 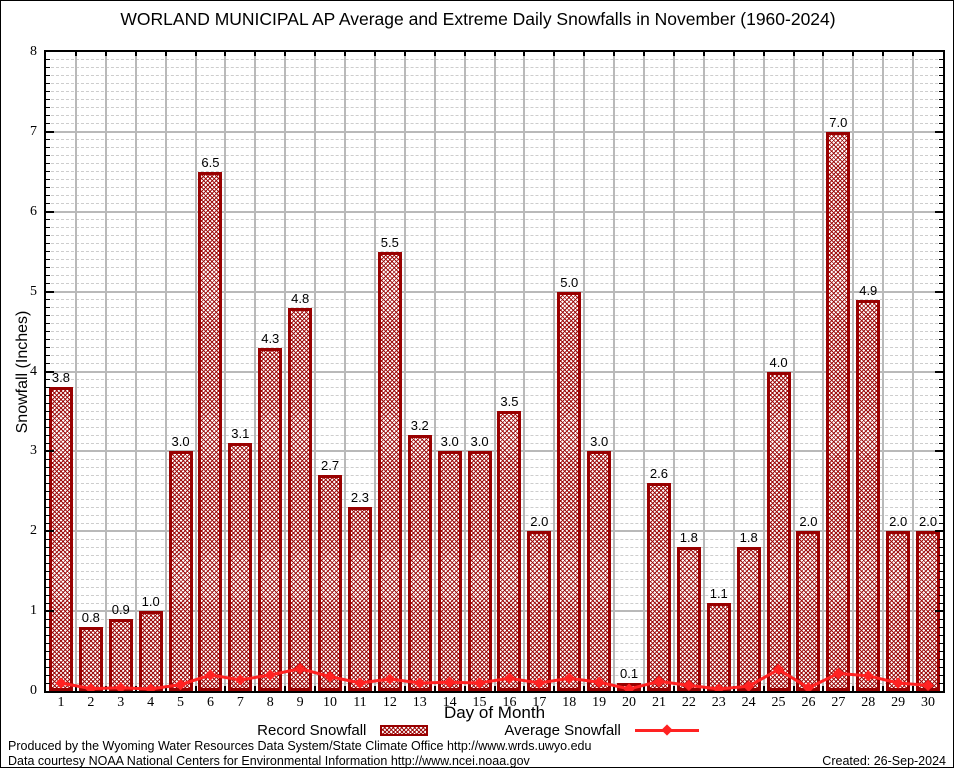 What do you see at coordinates (477, 730) in the screenshot?
I see `legend: Record Snowfall Average Snowfall` at bounding box center [477, 730].